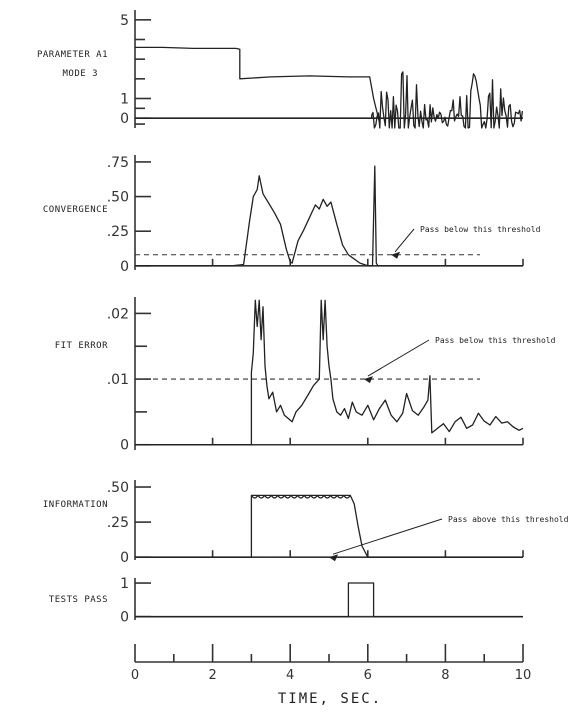  What do you see at coordinates (290, 675) in the screenshot?
I see `x-tick-label: 4` at bounding box center [290, 675].